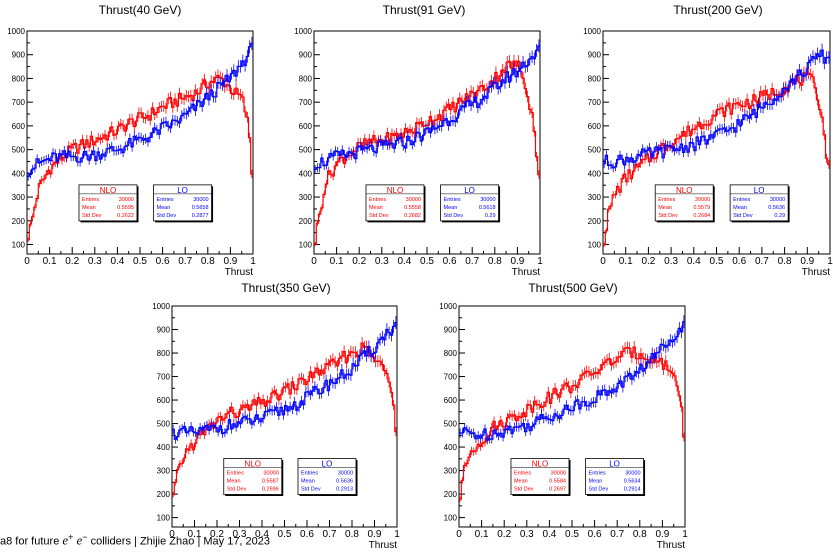 Image resolution: width=833 pixels, height=553 pixels. I want to click on stats-value: 0.2697, so click(557, 489).